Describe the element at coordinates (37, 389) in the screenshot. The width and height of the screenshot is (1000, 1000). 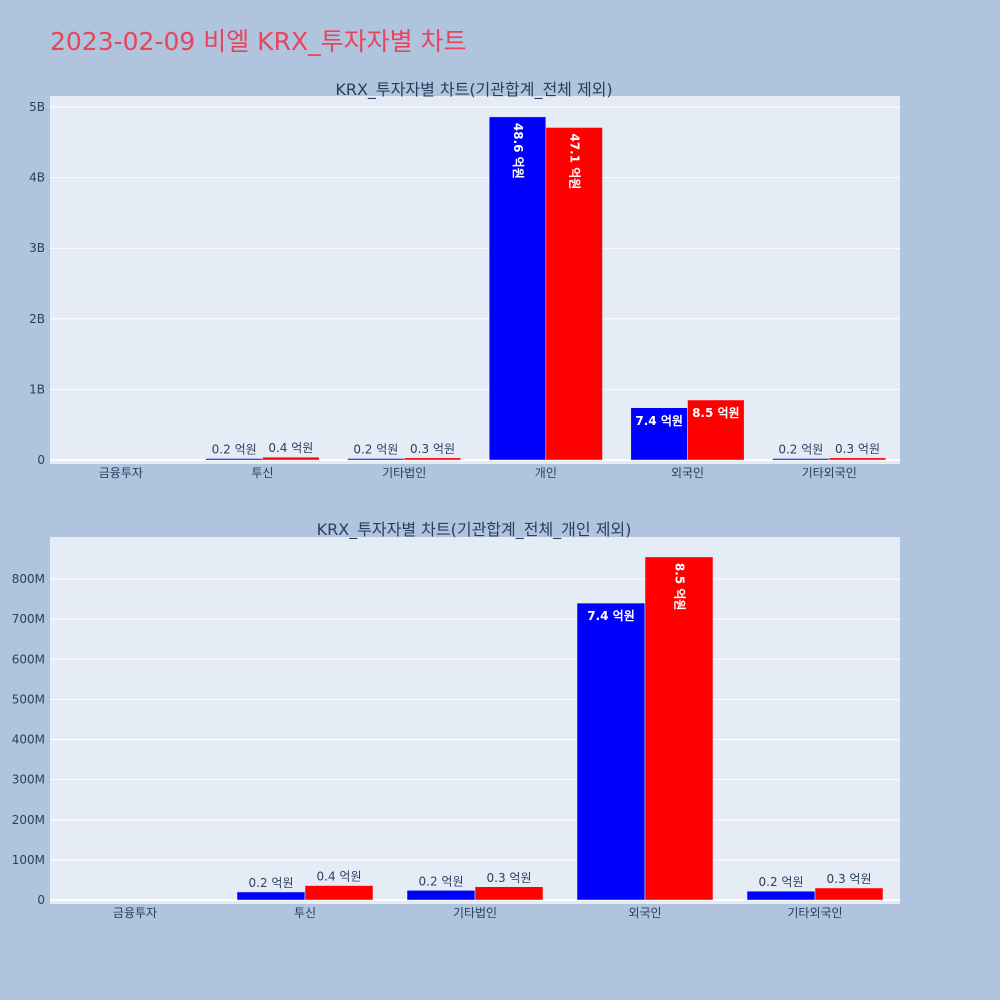
I see `y-tick-label: 1B` at that location.